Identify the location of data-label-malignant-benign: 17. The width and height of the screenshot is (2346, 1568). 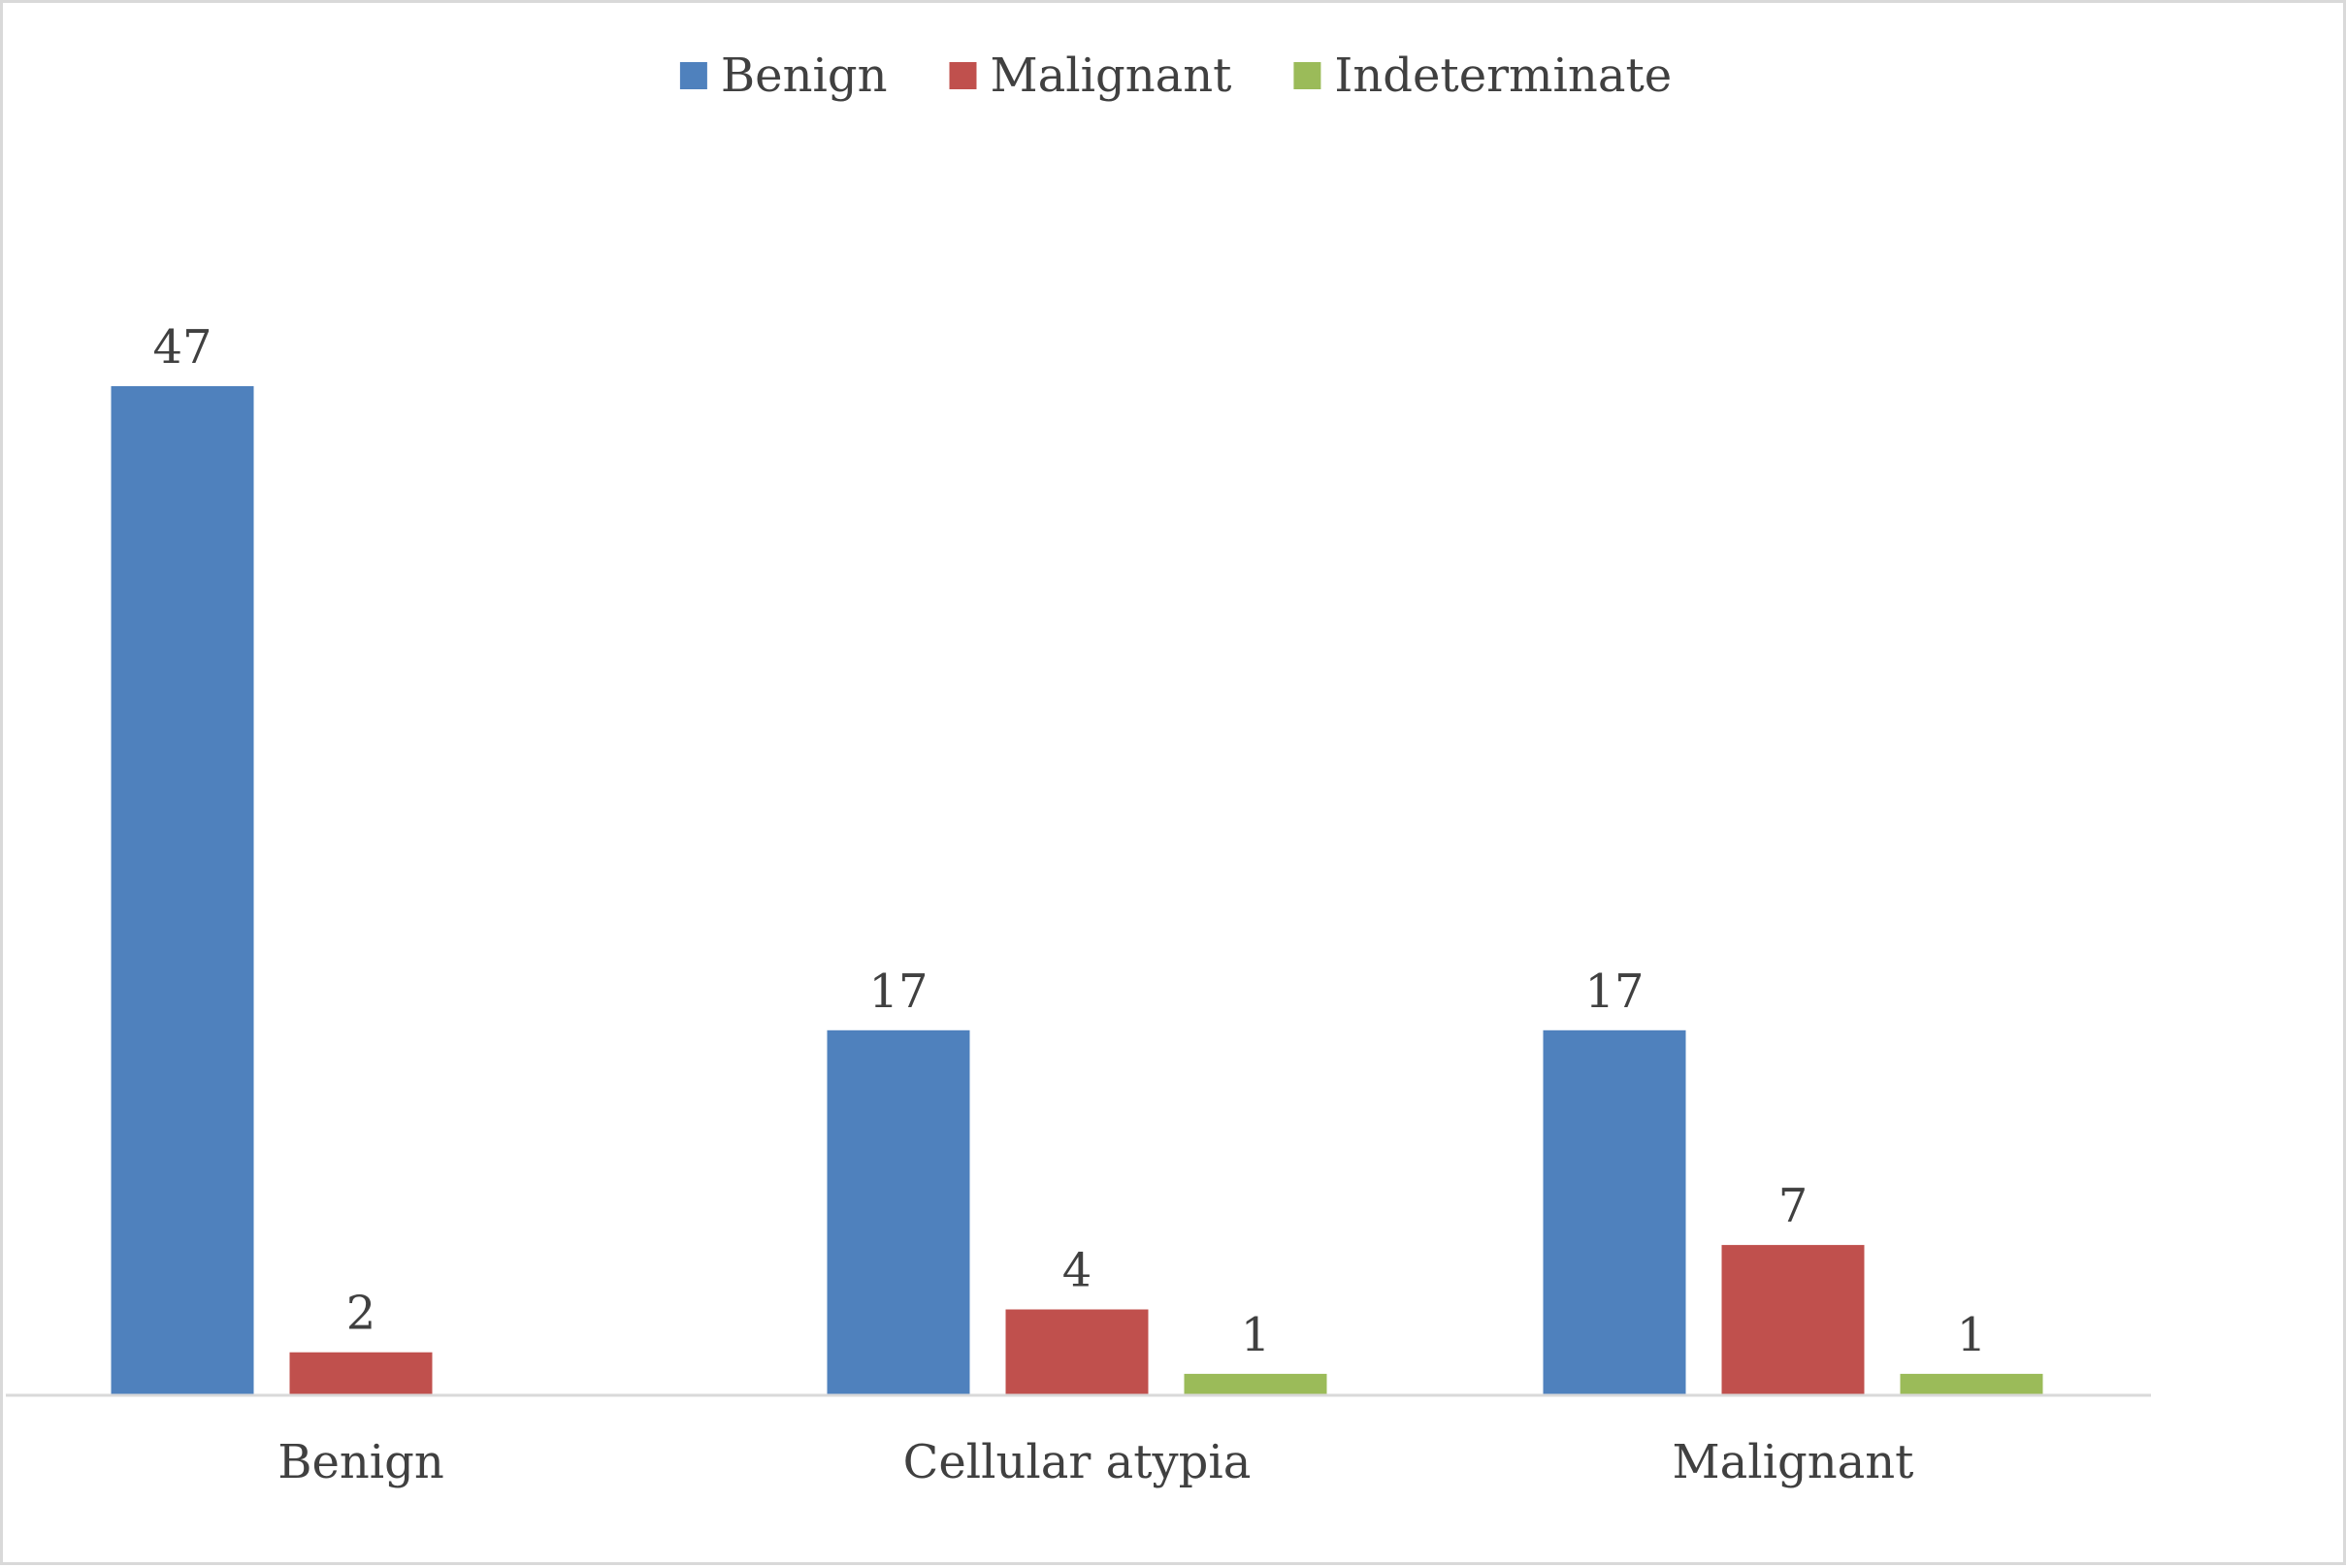
(1614, 991).